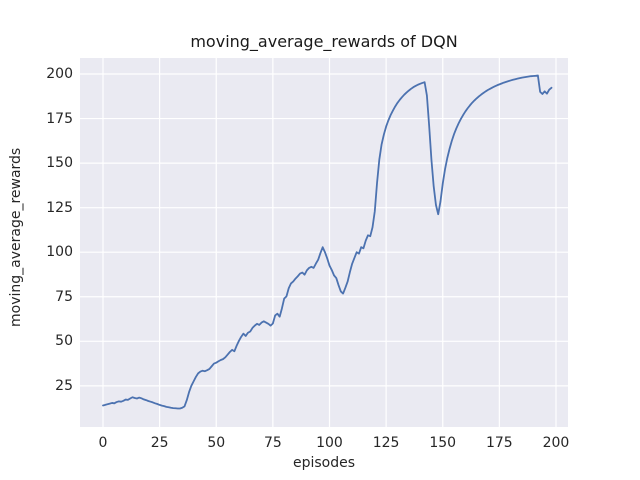 The width and height of the screenshot is (640, 480). What do you see at coordinates (499, 443) in the screenshot?
I see `x-tick-label: 175` at bounding box center [499, 443].